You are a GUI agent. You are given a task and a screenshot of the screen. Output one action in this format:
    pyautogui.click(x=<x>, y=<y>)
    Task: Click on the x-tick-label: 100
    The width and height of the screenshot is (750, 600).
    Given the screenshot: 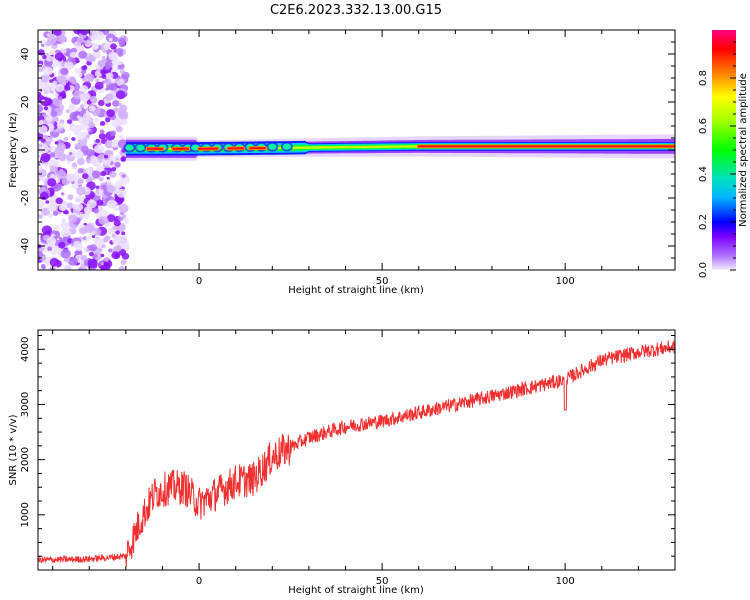 What is the action you would take?
    pyautogui.click(x=565, y=281)
    